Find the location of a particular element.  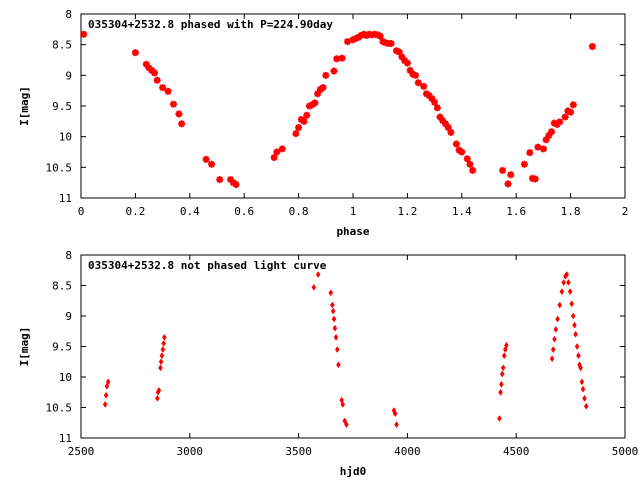

x-tick-label: 1.6 is located at coordinates (516, 211).